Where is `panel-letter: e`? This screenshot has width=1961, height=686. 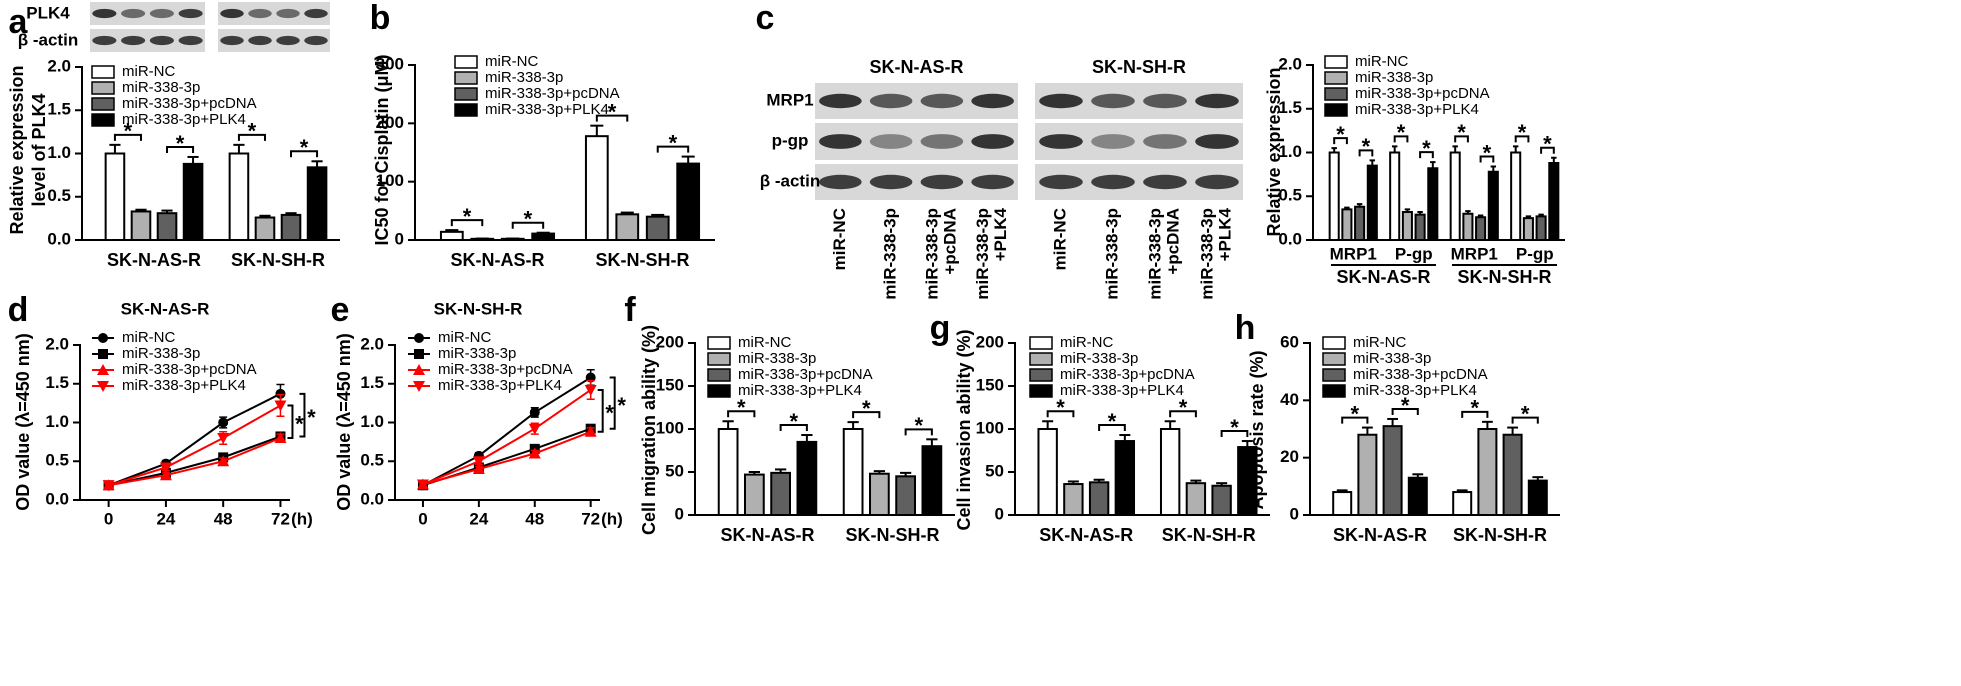 panel-letter: e is located at coordinates (340, 310).